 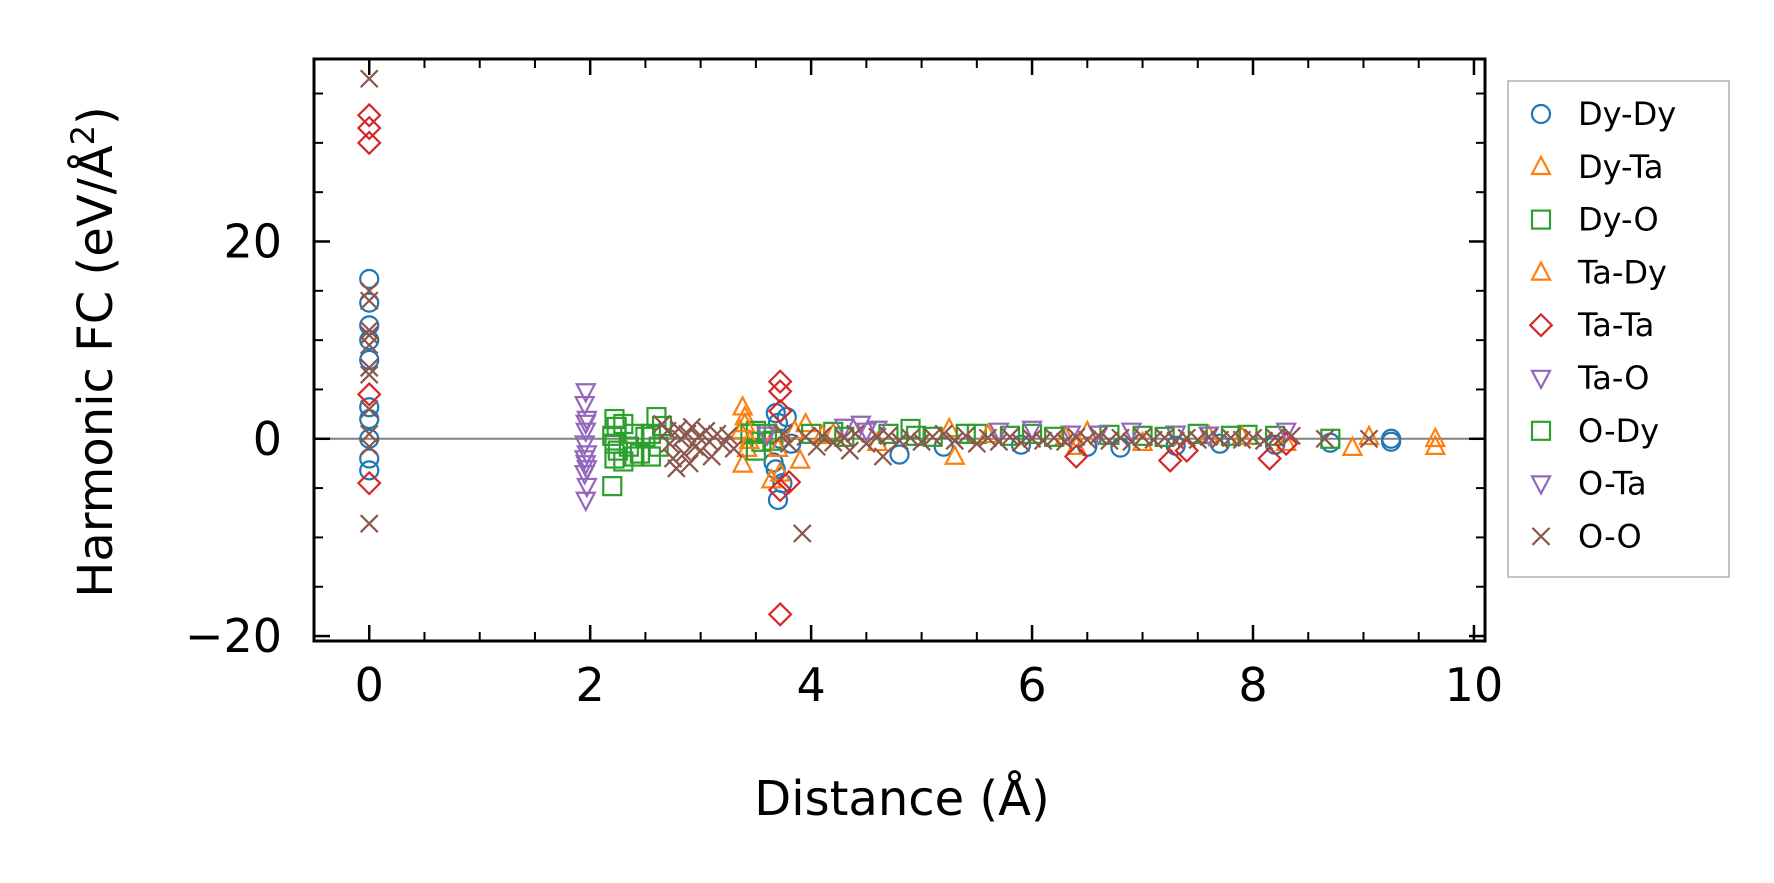 I want to click on y-tick-label: 20, so click(x=252, y=241).